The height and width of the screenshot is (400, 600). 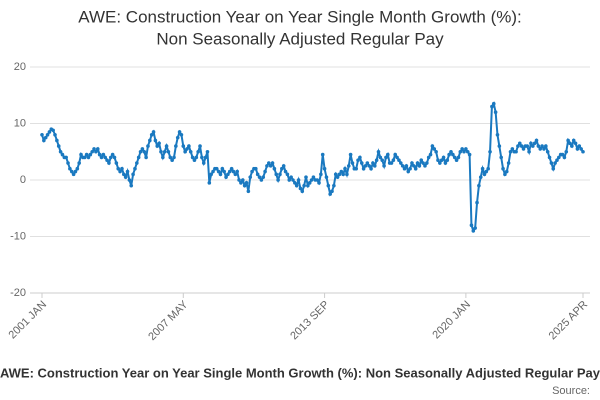 What do you see at coordinates (28, 320) in the screenshot?
I see `x-tick-label: 2001 JAN` at bounding box center [28, 320].